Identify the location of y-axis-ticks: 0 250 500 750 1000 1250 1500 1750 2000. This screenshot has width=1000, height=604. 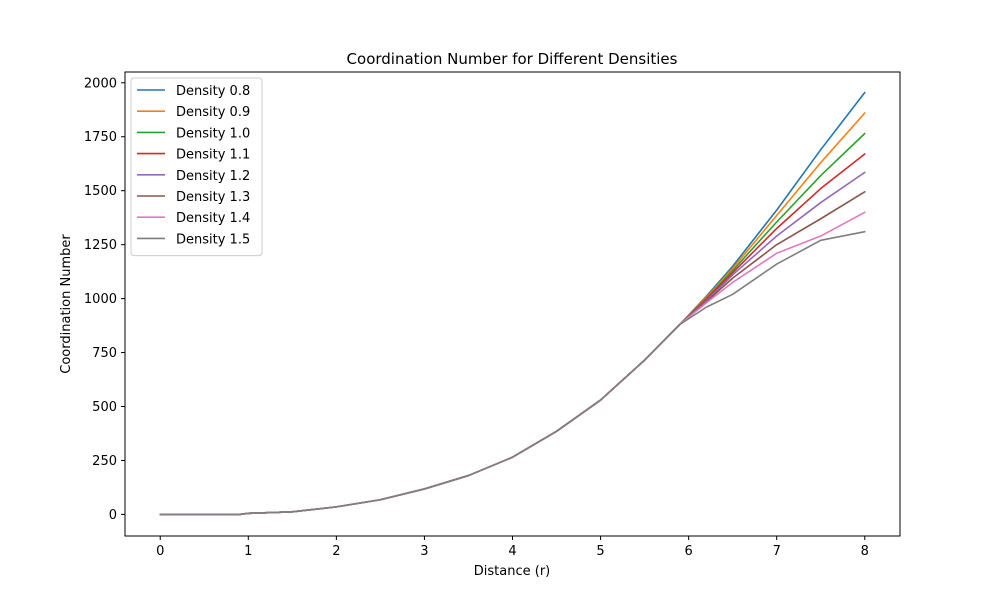
(104, 299).